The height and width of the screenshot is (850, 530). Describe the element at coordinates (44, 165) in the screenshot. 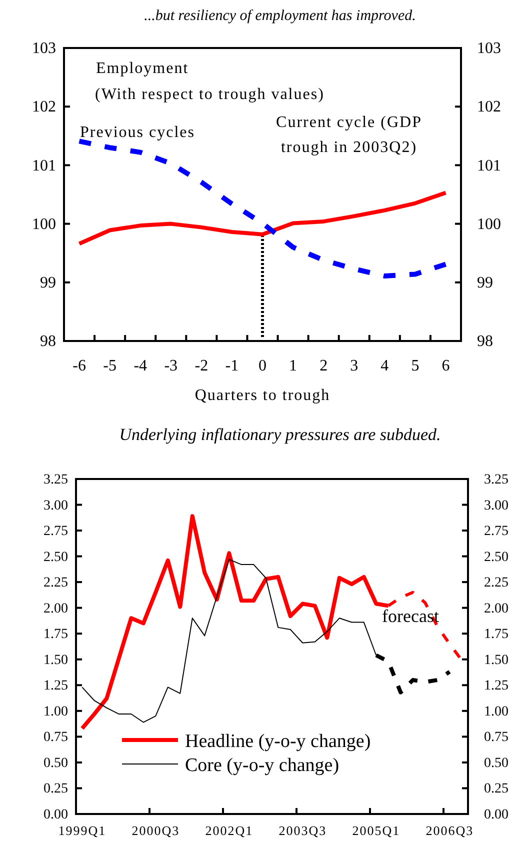

I see `y-tick-label: 101` at that location.